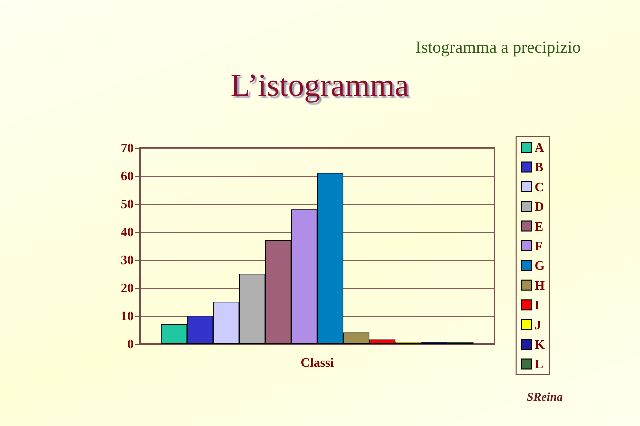 This screenshot has height=426, width=640. I want to click on legend-label: K, so click(540, 344).